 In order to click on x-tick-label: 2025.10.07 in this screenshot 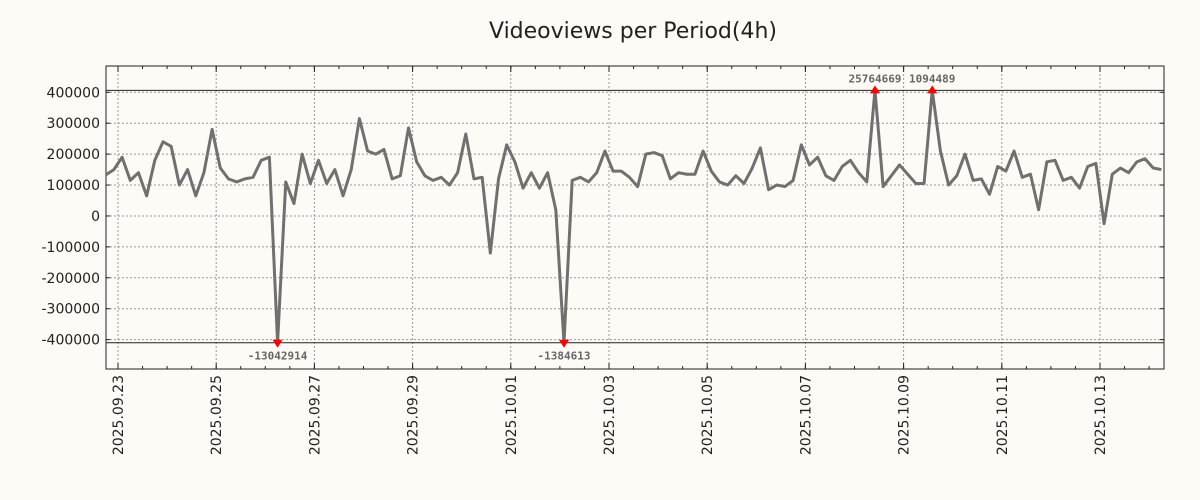, I will do `click(806, 415)`.